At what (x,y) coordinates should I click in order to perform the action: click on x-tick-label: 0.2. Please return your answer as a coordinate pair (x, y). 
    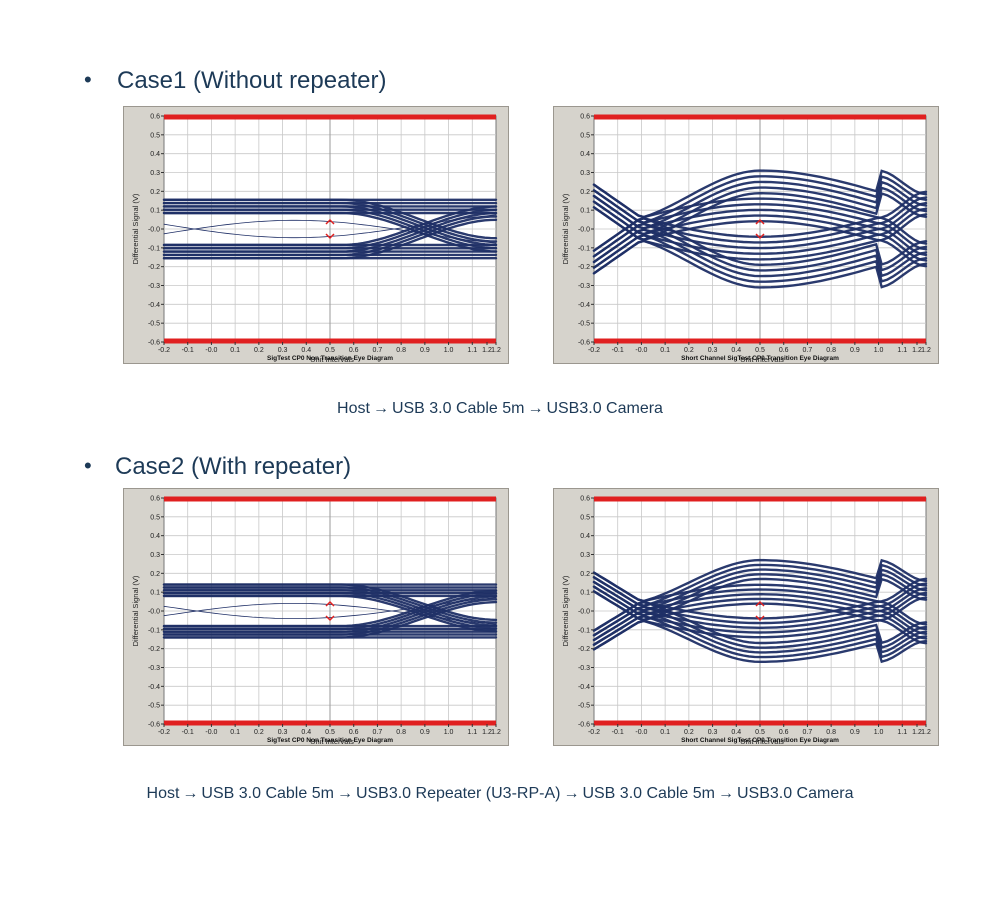
    Looking at the image, I should click on (259, 350).